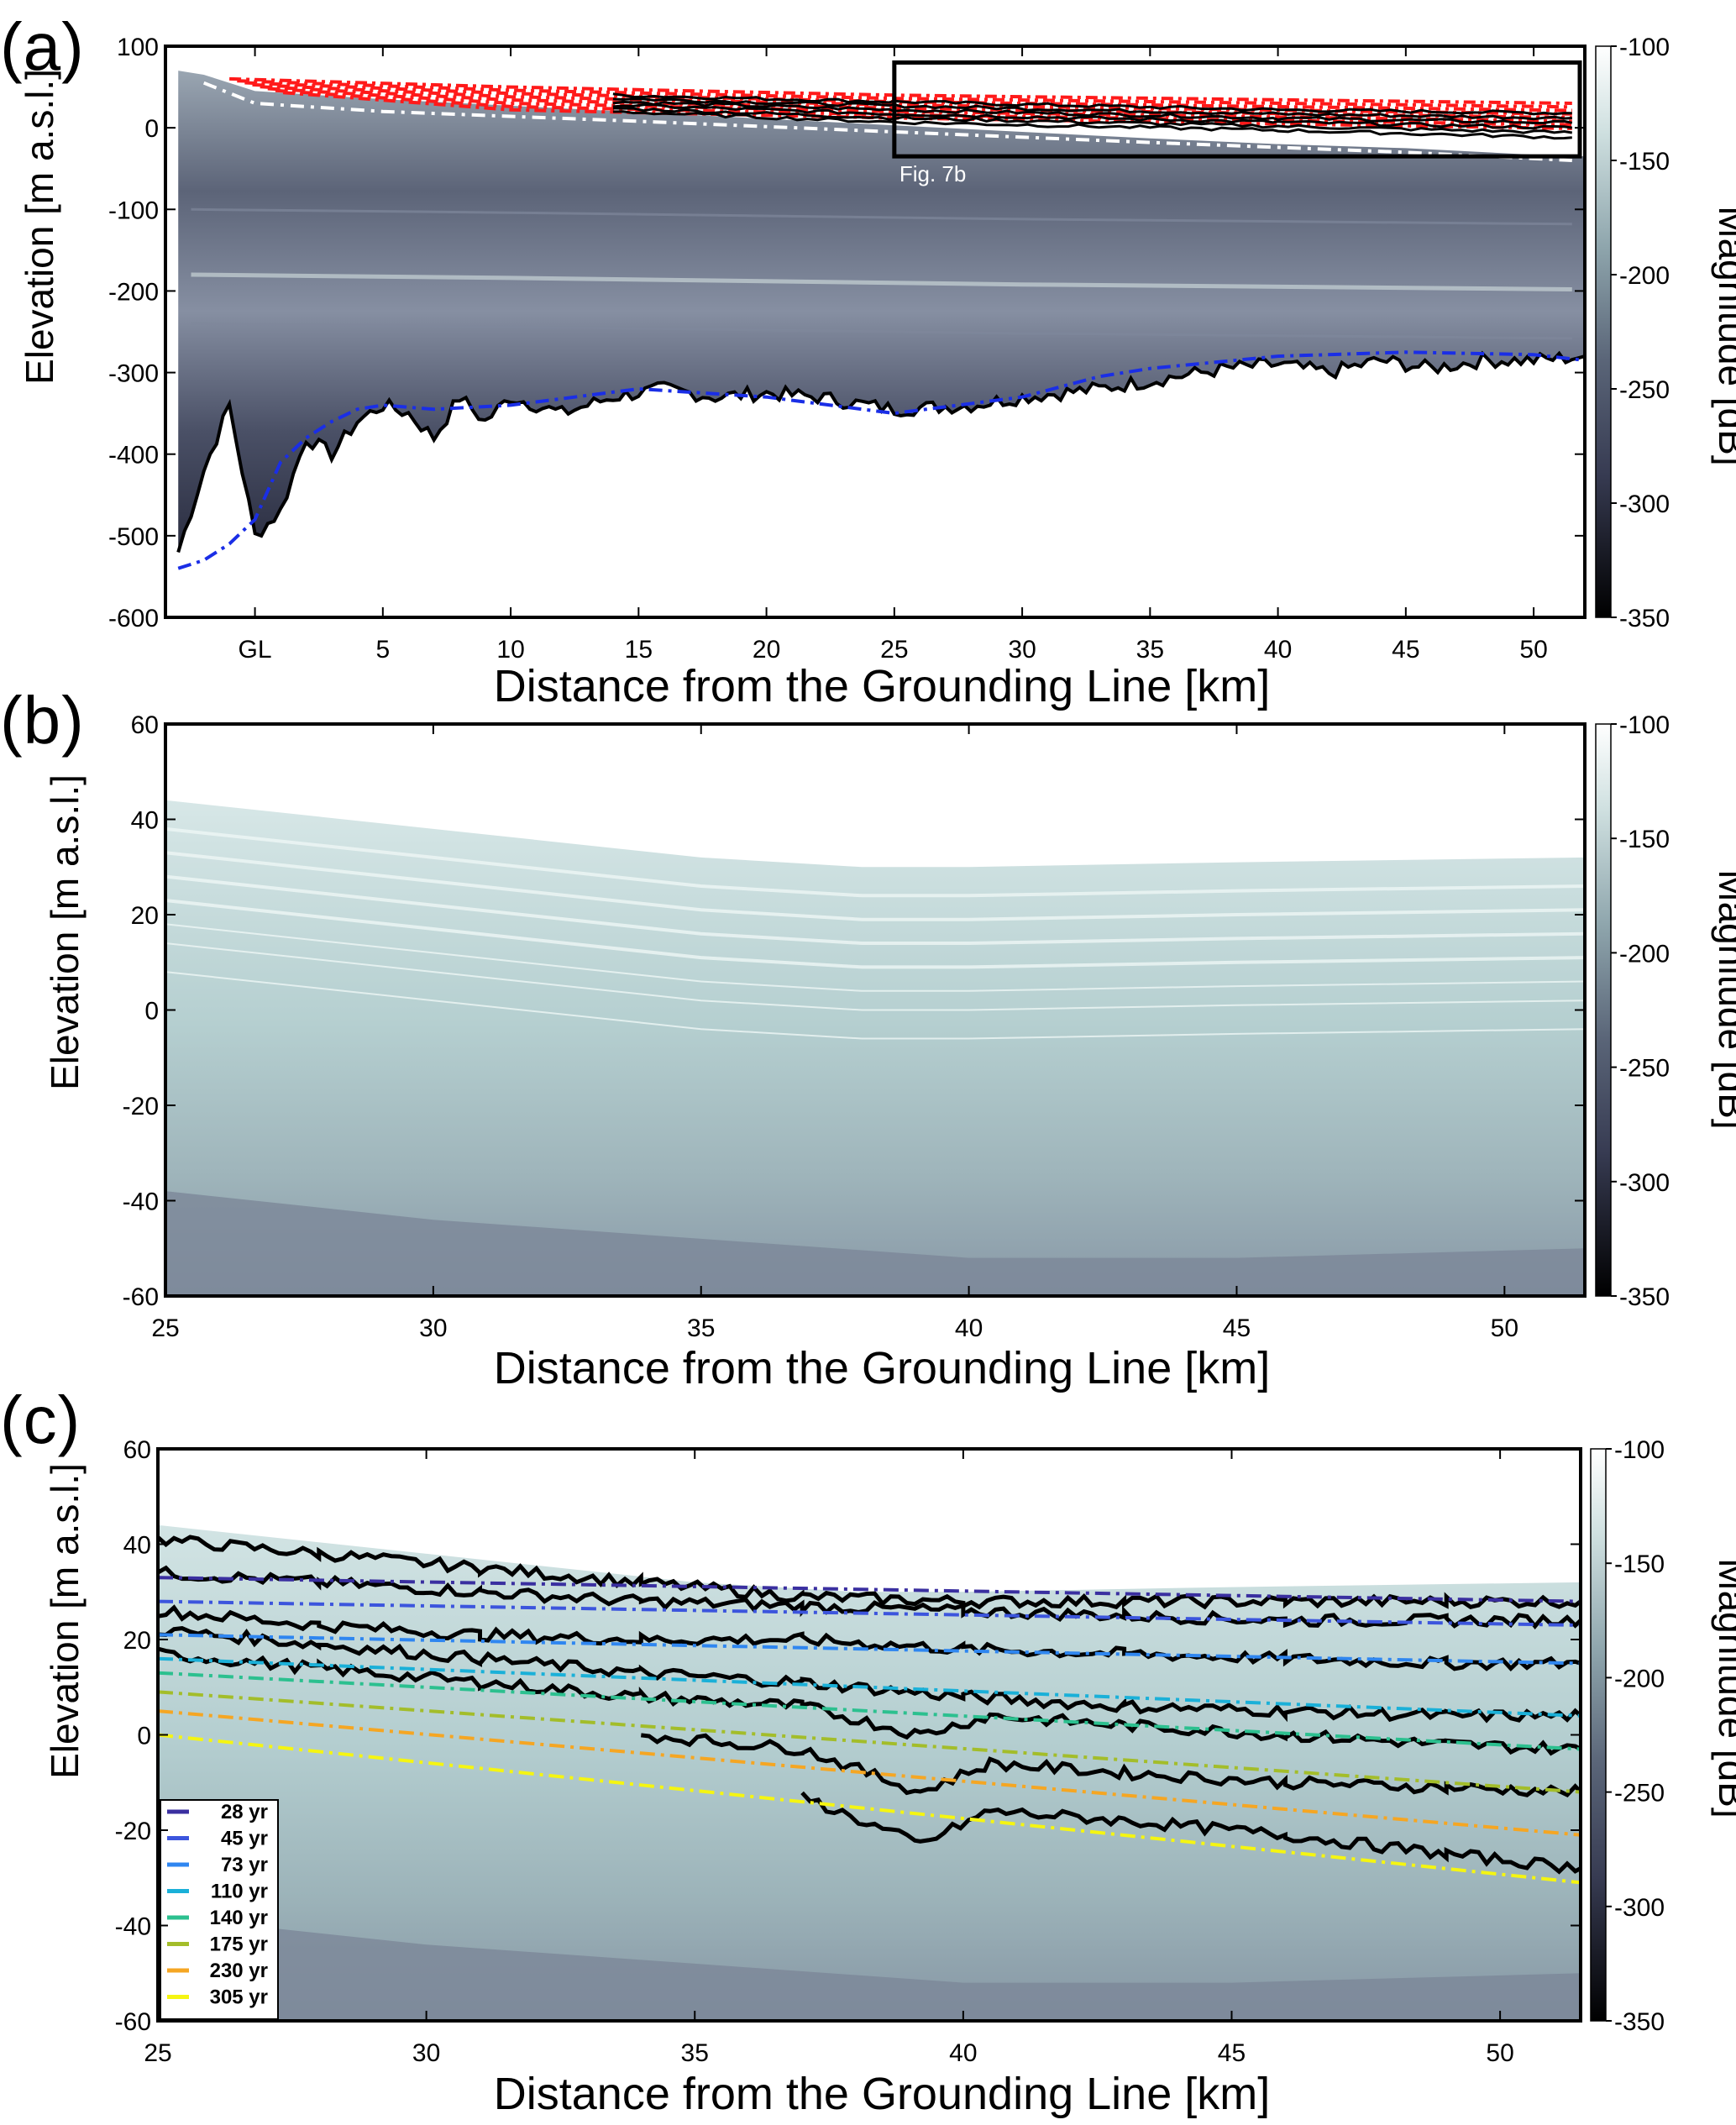 The image size is (1736, 2125). What do you see at coordinates (433, 1328) in the screenshot?
I see `x-tick-label: 30` at bounding box center [433, 1328].